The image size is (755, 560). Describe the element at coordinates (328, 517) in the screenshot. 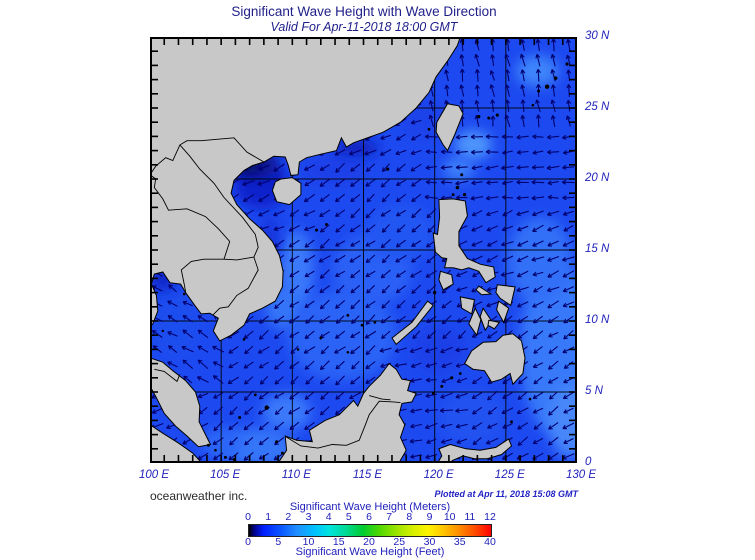

I see `legend-meters-tick: 4` at that location.